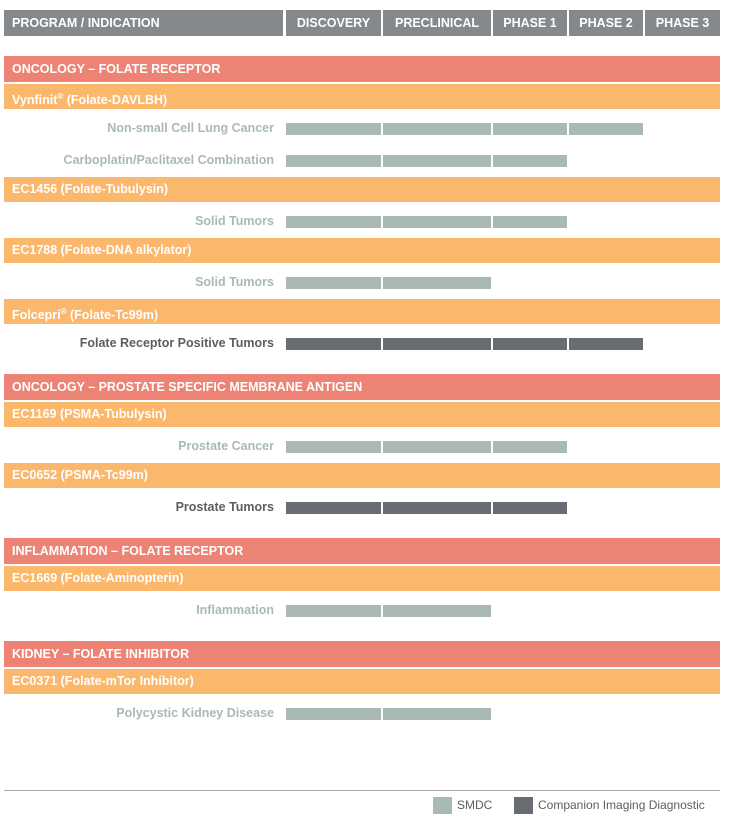 The height and width of the screenshot is (825, 738). Describe the element at coordinates (333, 23) in the screenshot. I see `header-stage-discovery: DISCOVERY` at that location.